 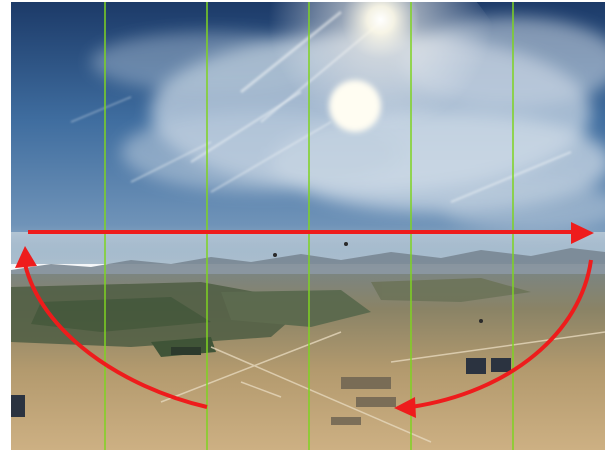 I want to click on town, so click(x=363, y=401).